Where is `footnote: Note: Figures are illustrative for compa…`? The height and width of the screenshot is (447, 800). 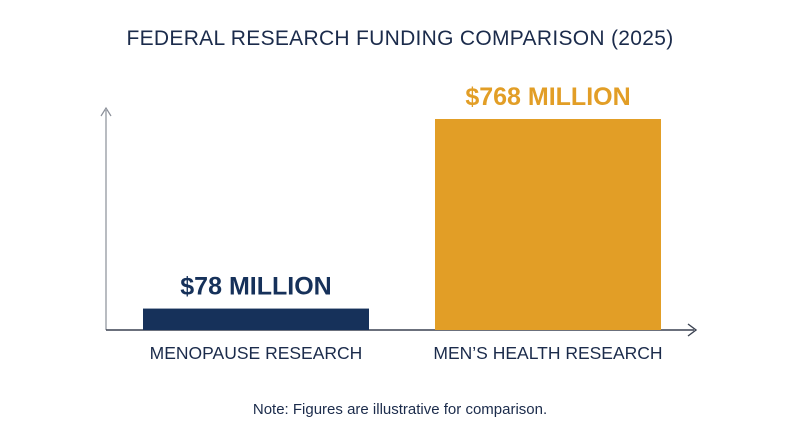
footnote: Note: Figures are illustrative for compa… is located at coordinates (400, 409).